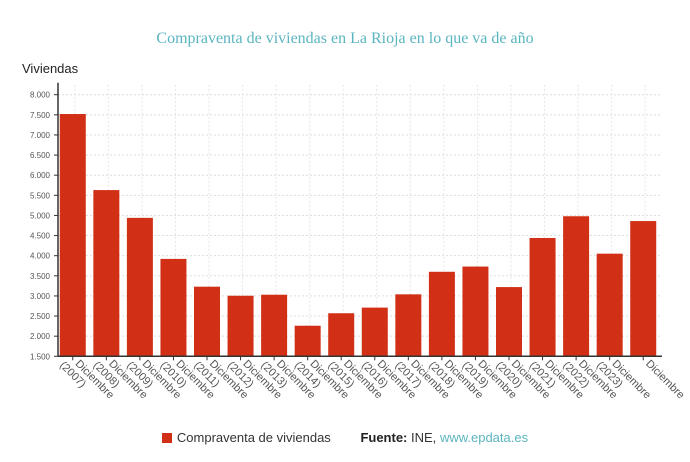 The width and height of the screenshot is (690, 462). What do you see at coordinates (484, 437) in the screenshot?
I see `source-link: www.epdata.es` at bounding box center [484, 437].